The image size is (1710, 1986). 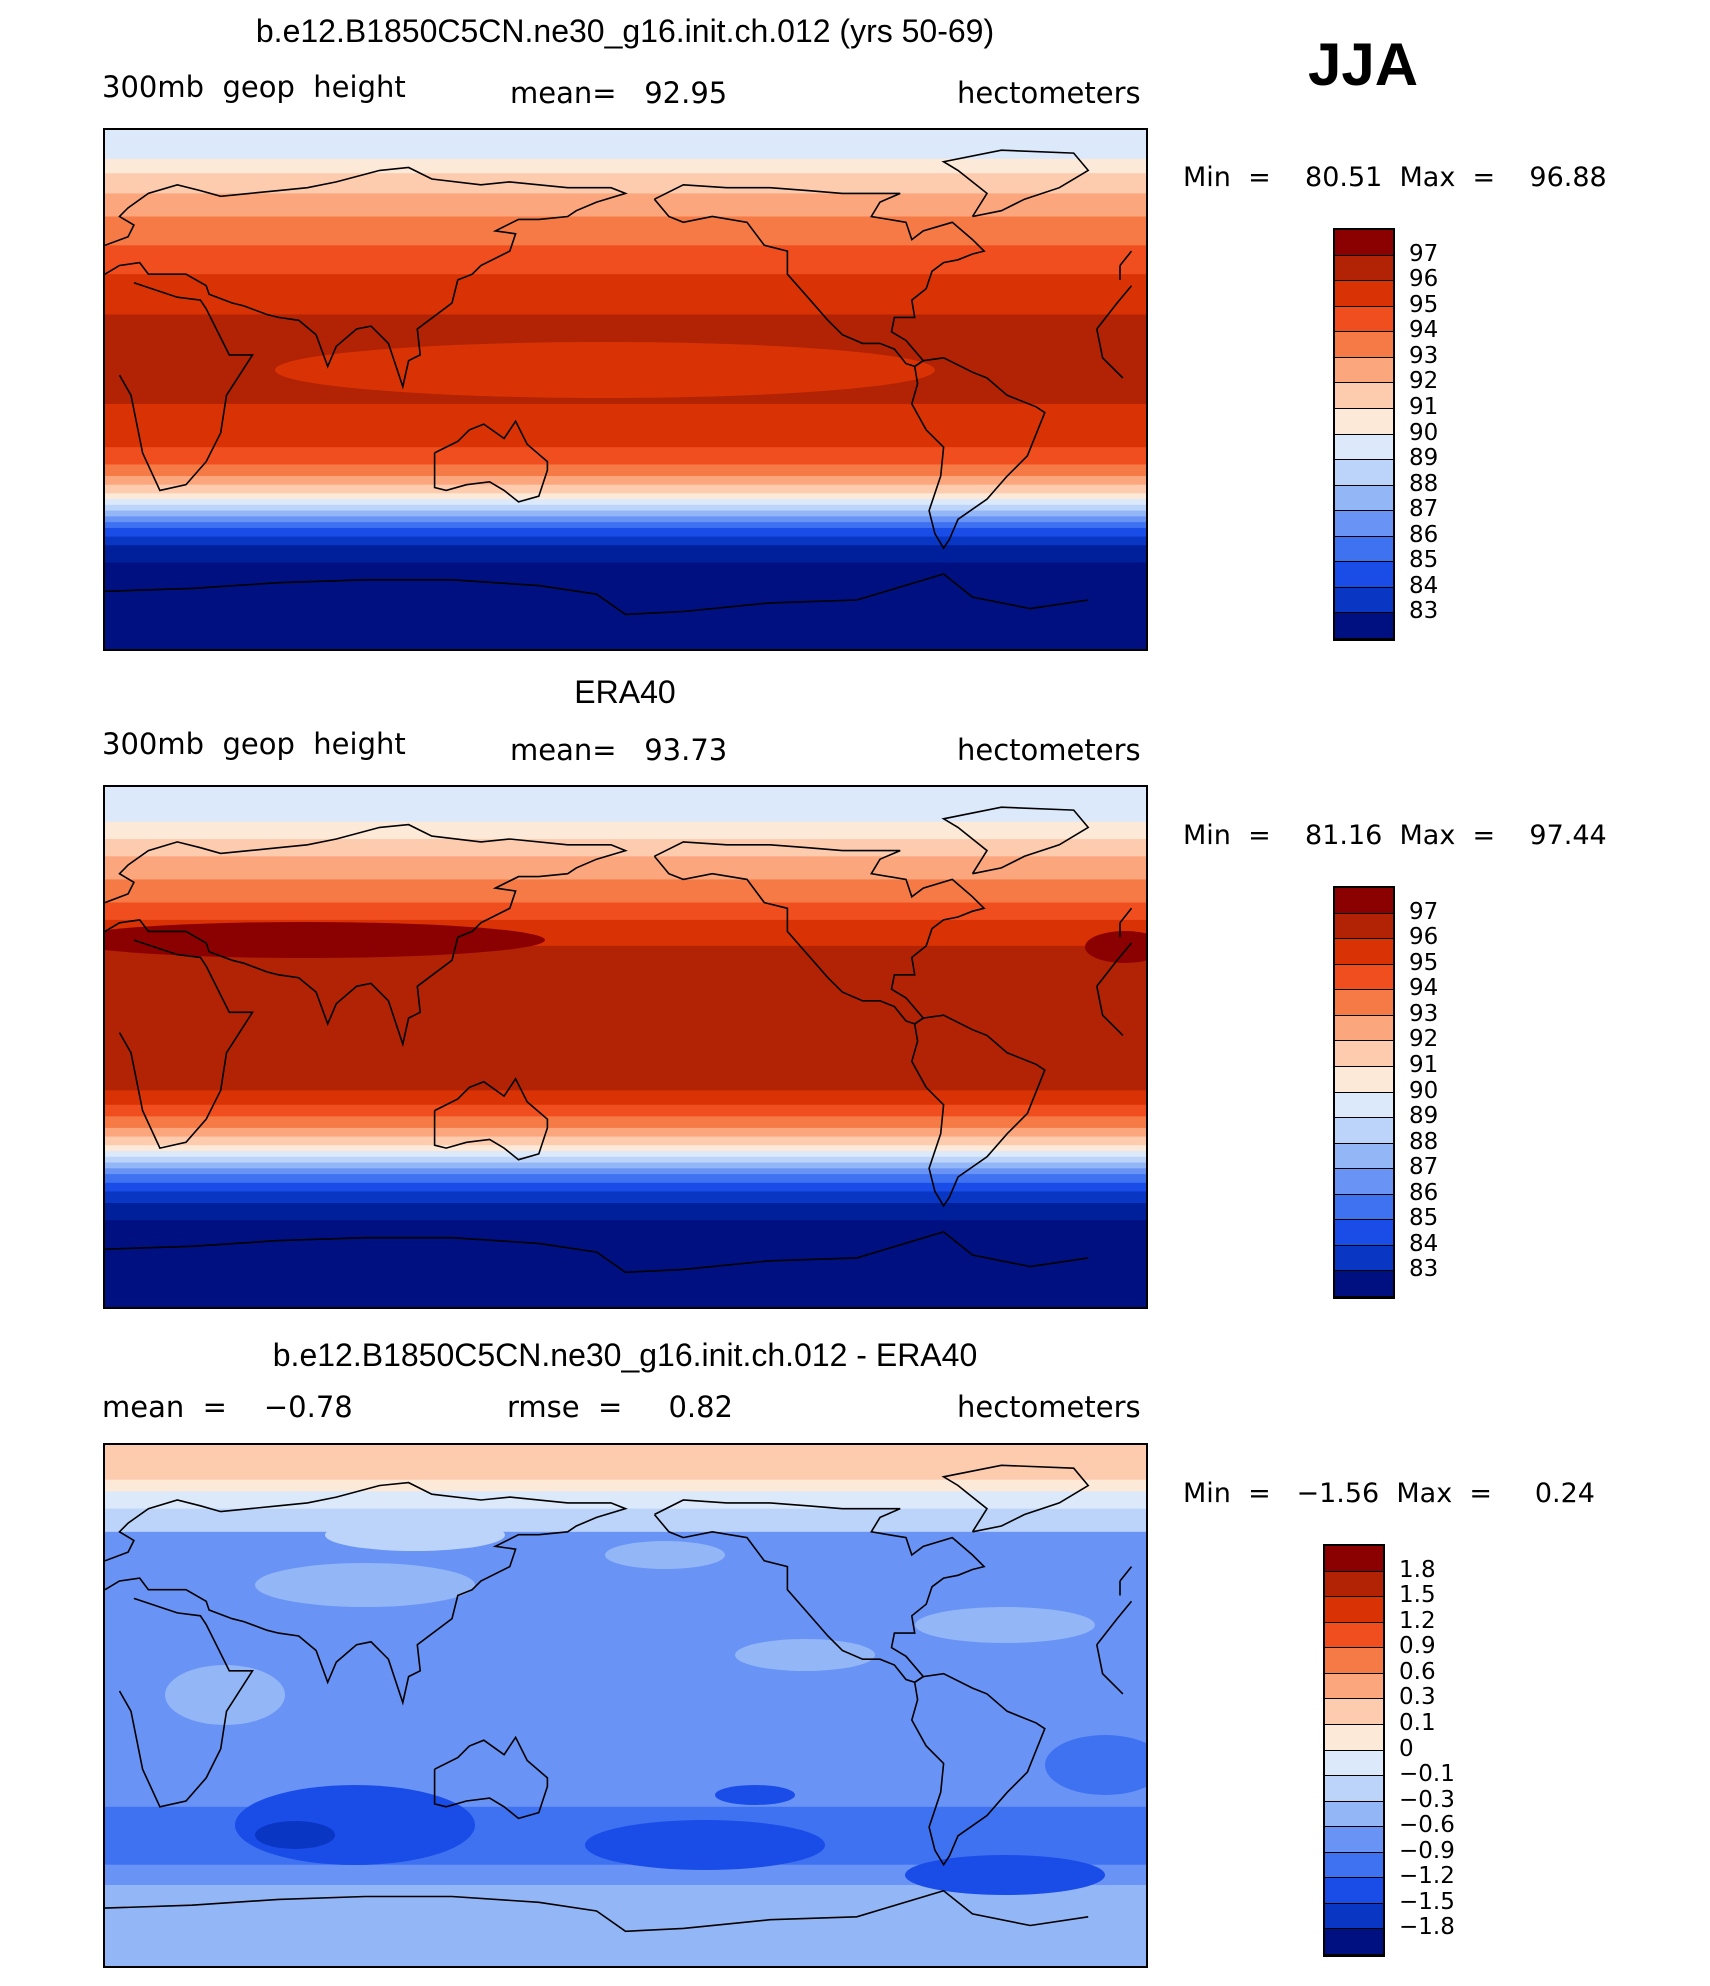 I want to click on coastline-africa, so click(x=625, y=1044).